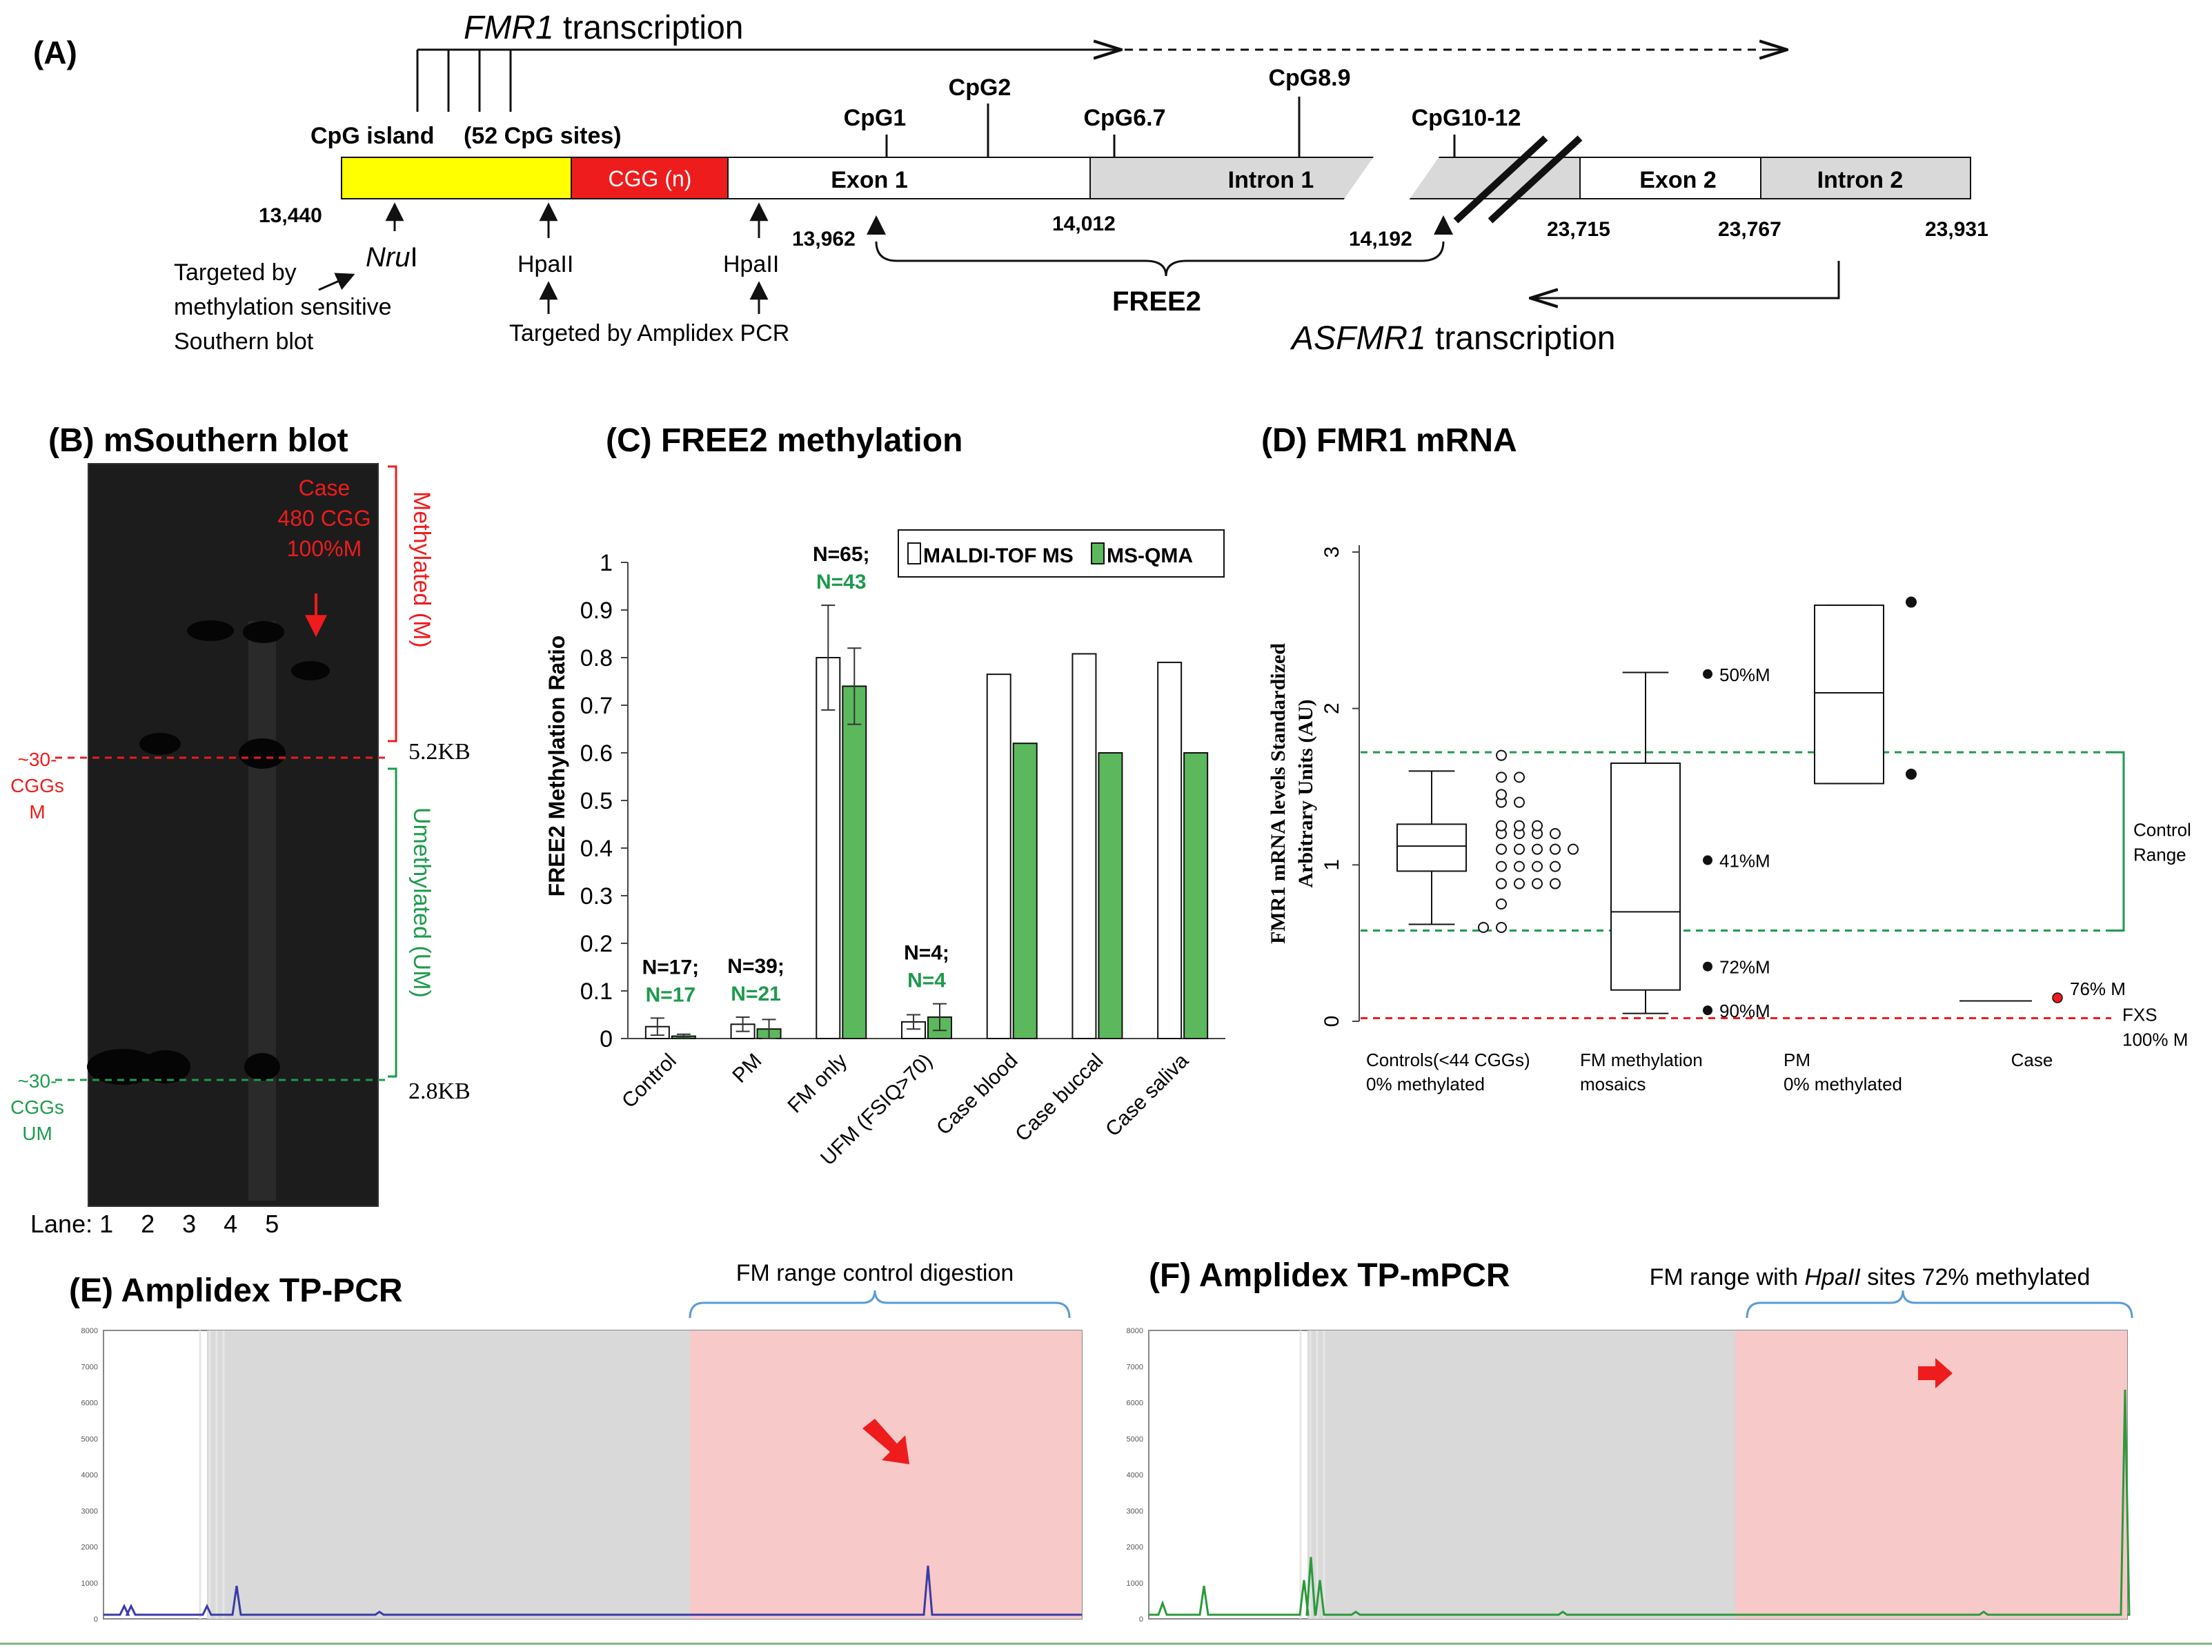  What do you see at coordinates (671, 967) in the screenshot?
I see `c-n-annotation: N=17;` at bounding box center [671, 967].